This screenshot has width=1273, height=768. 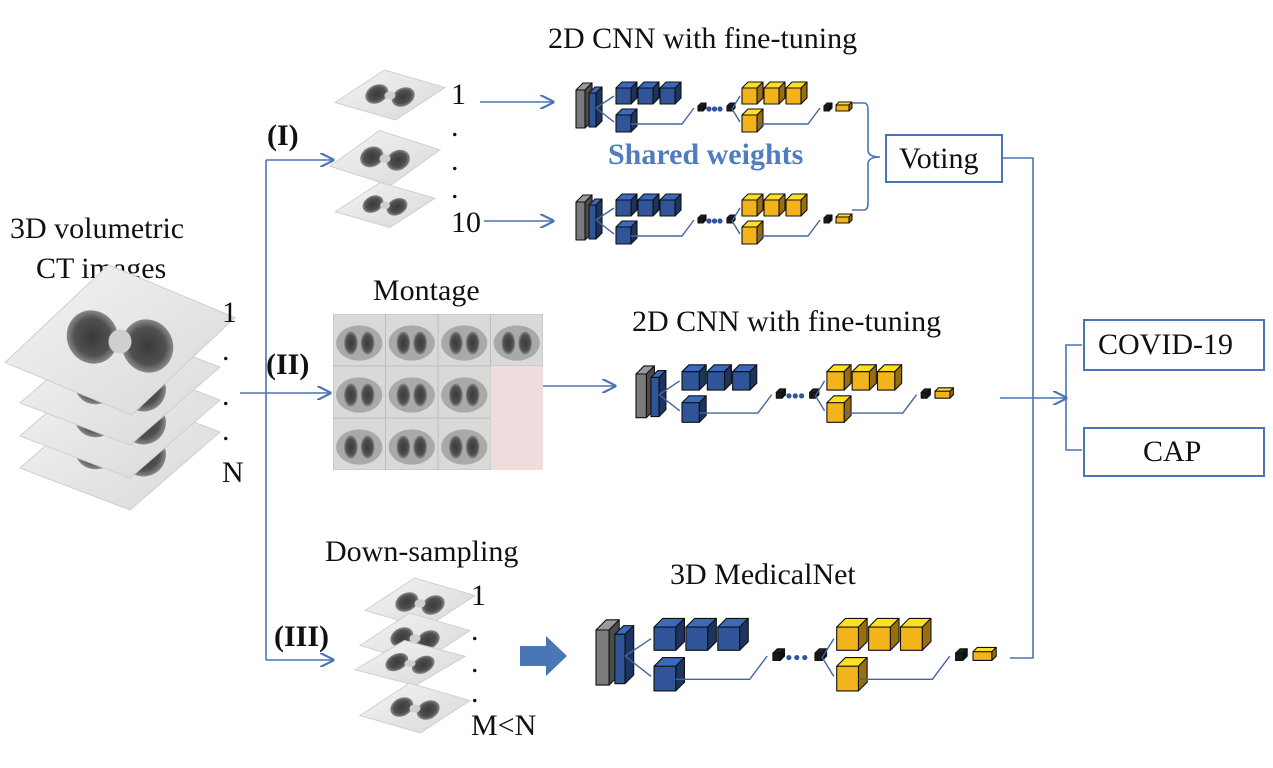 I want to click on montage-title: Montage, so click(x=426, y=290).